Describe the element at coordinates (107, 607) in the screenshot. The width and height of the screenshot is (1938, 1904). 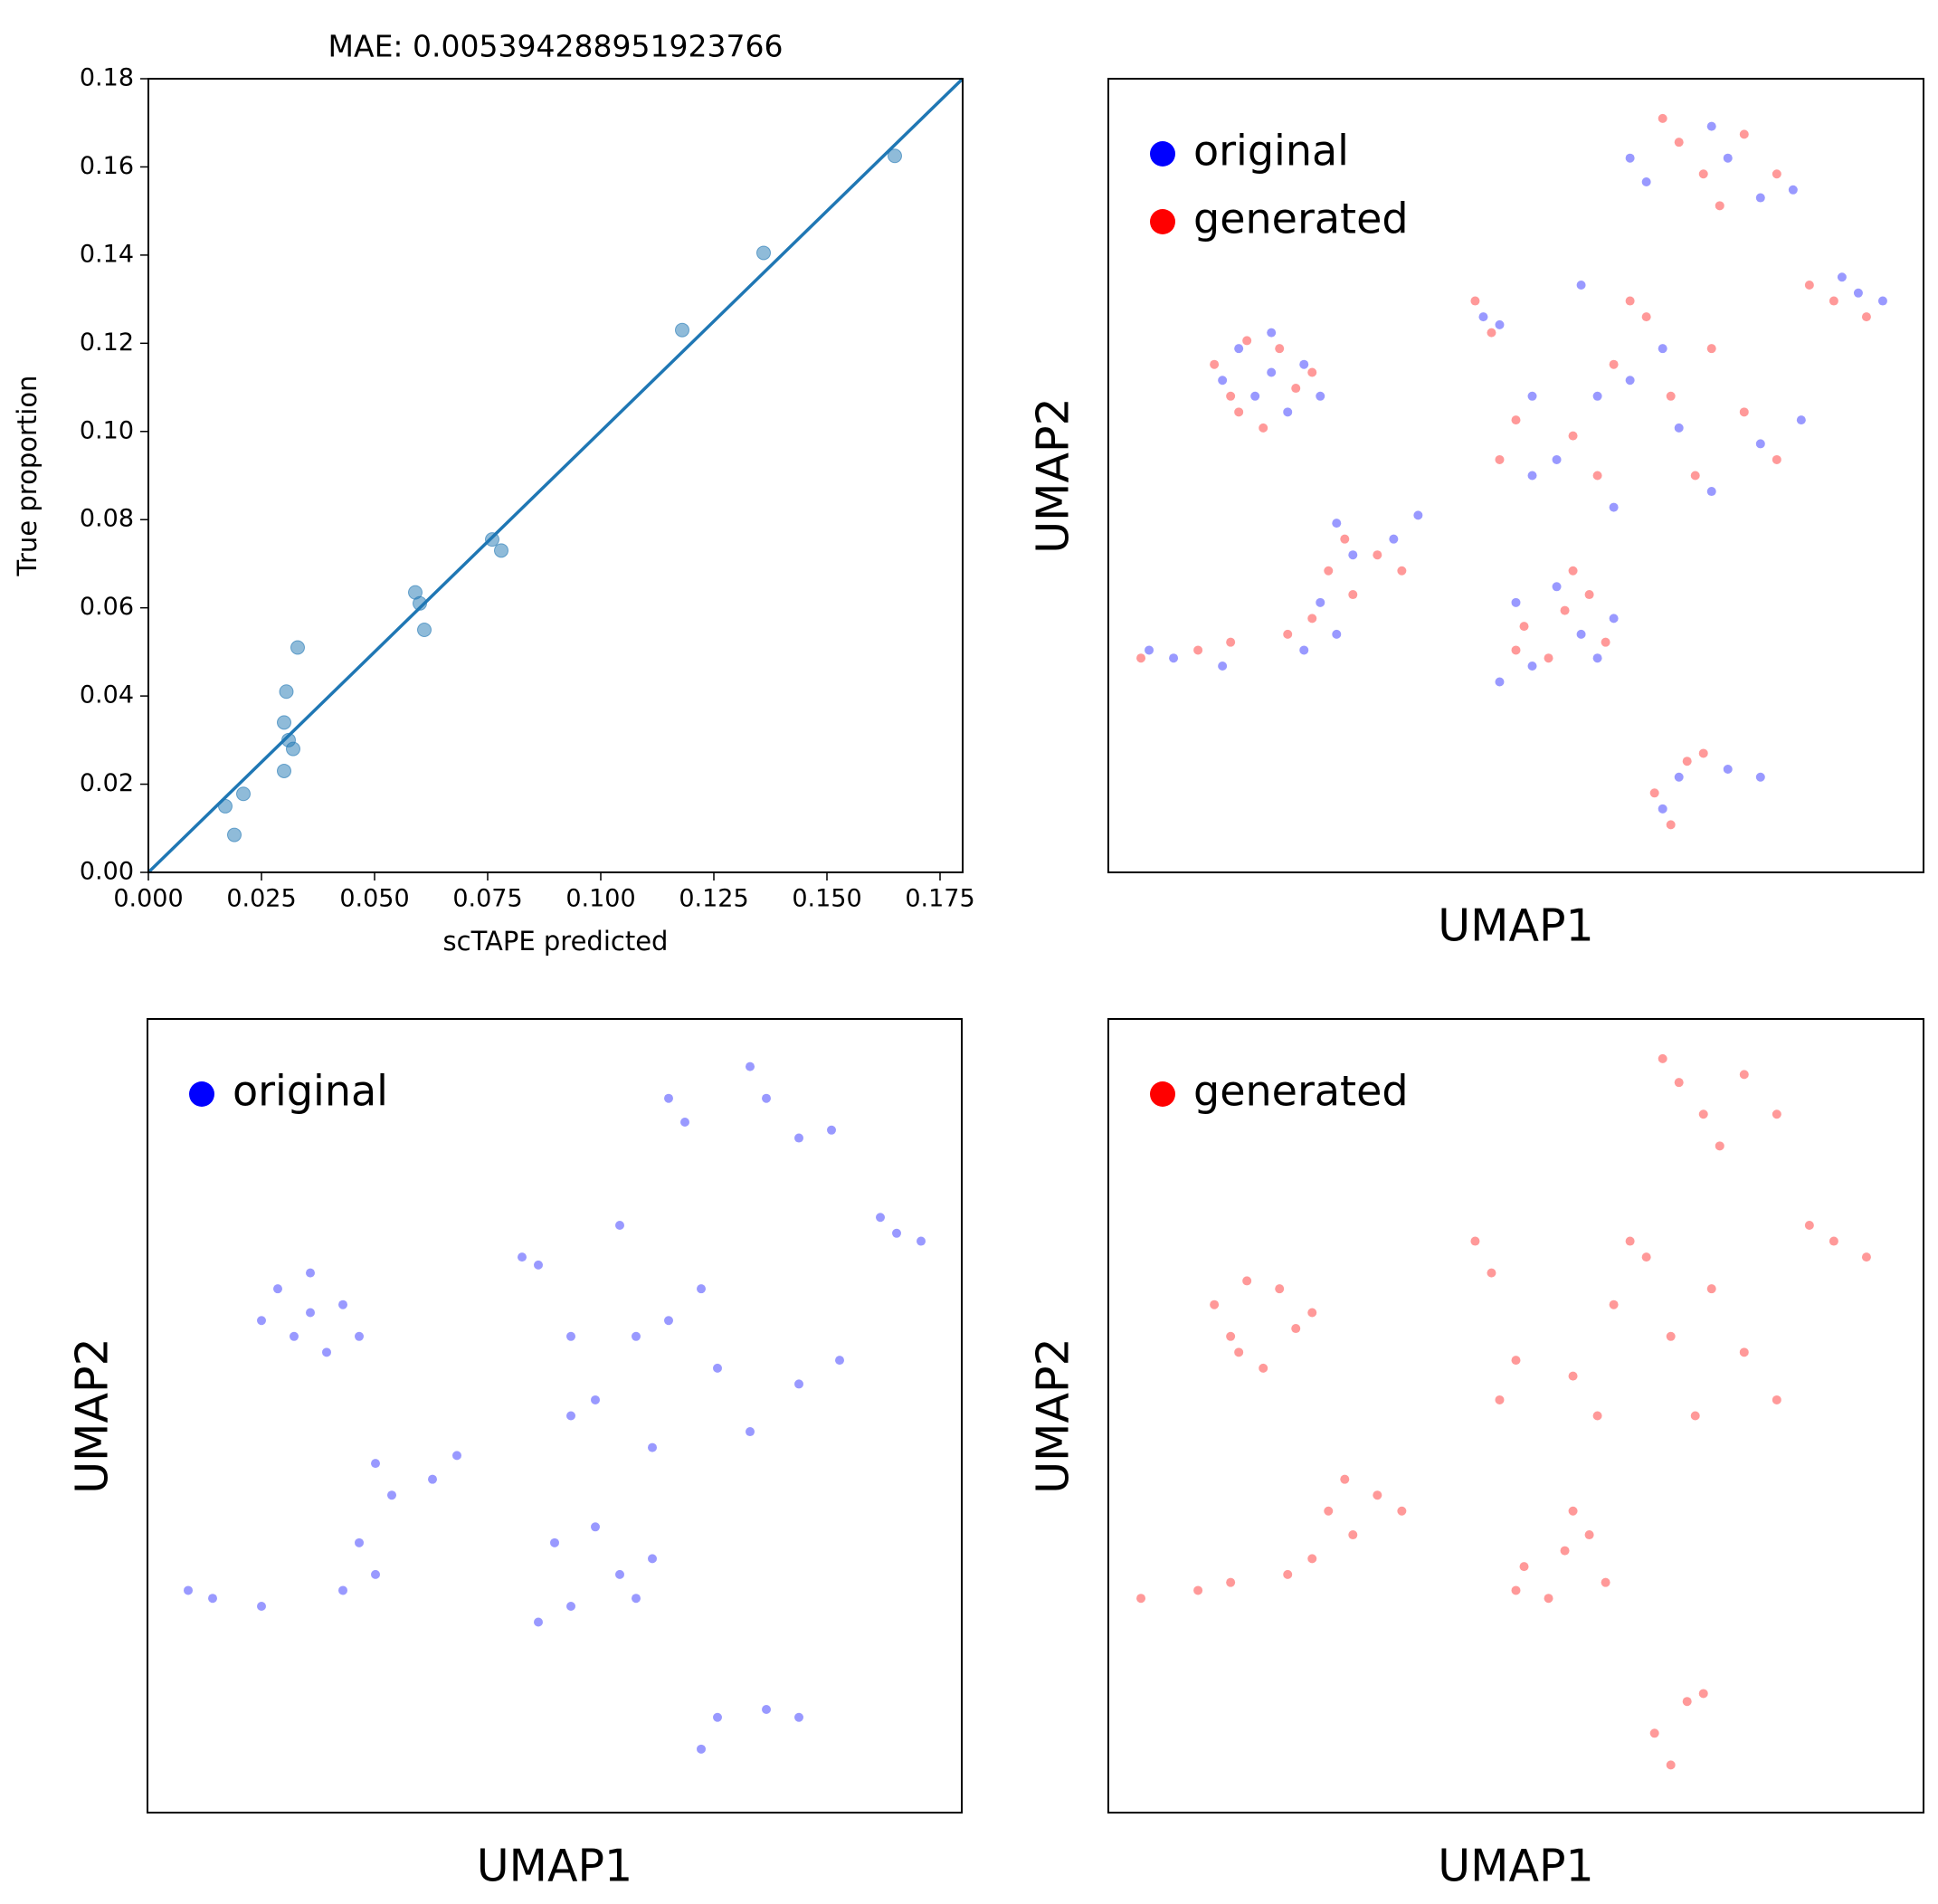
I see `y-tick-label: 0.06` at that location.